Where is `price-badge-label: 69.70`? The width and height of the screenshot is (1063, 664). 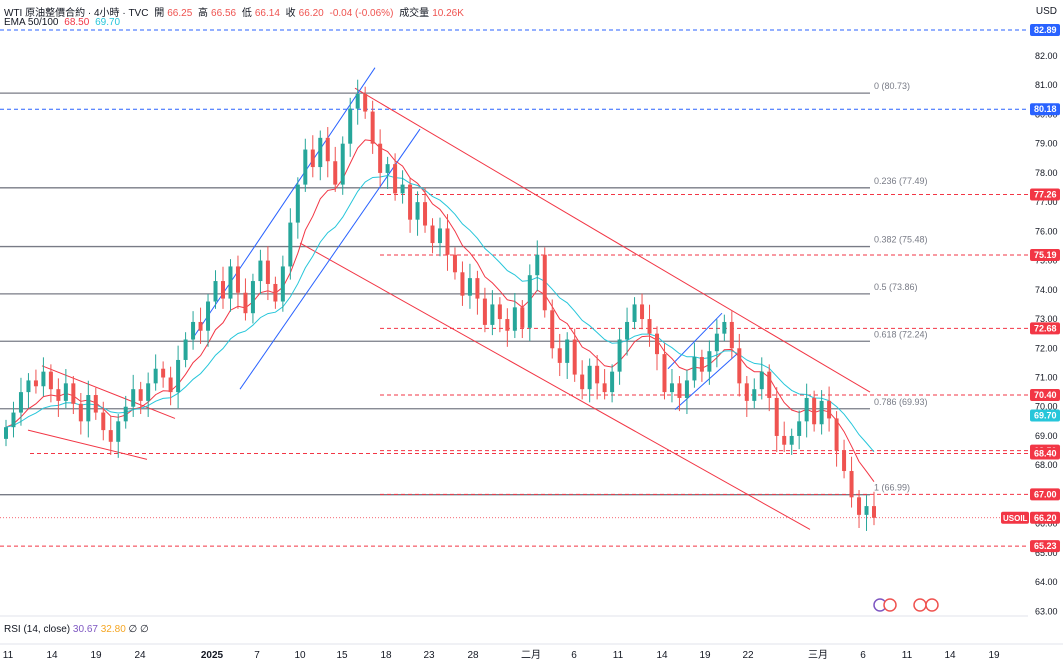 price-badge-label: 69.70 is located at coordinates (1045, 415).